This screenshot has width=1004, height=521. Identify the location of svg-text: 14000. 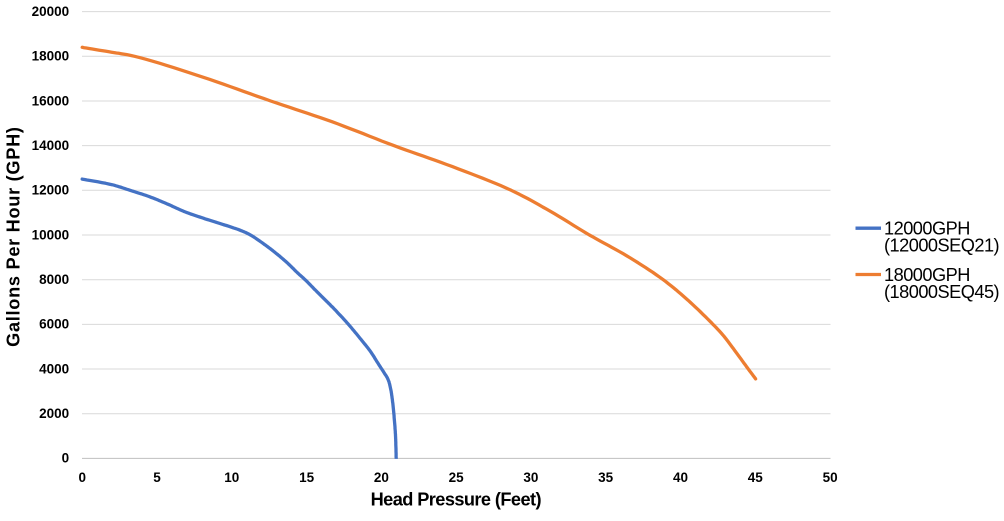
(51, 145).